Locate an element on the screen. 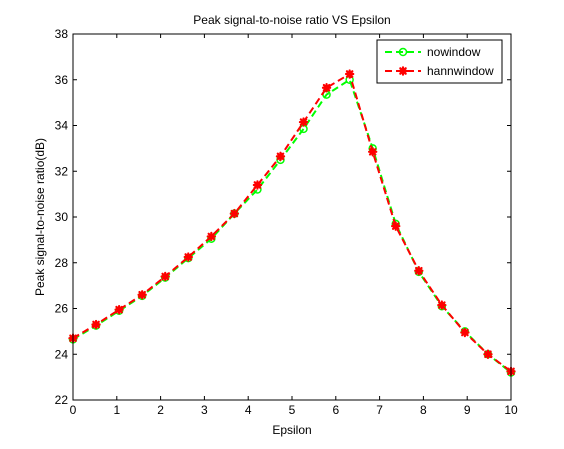 This screenshot has width=564, height=449. x-tick-label: 10 is located at coordinates (511, 410).